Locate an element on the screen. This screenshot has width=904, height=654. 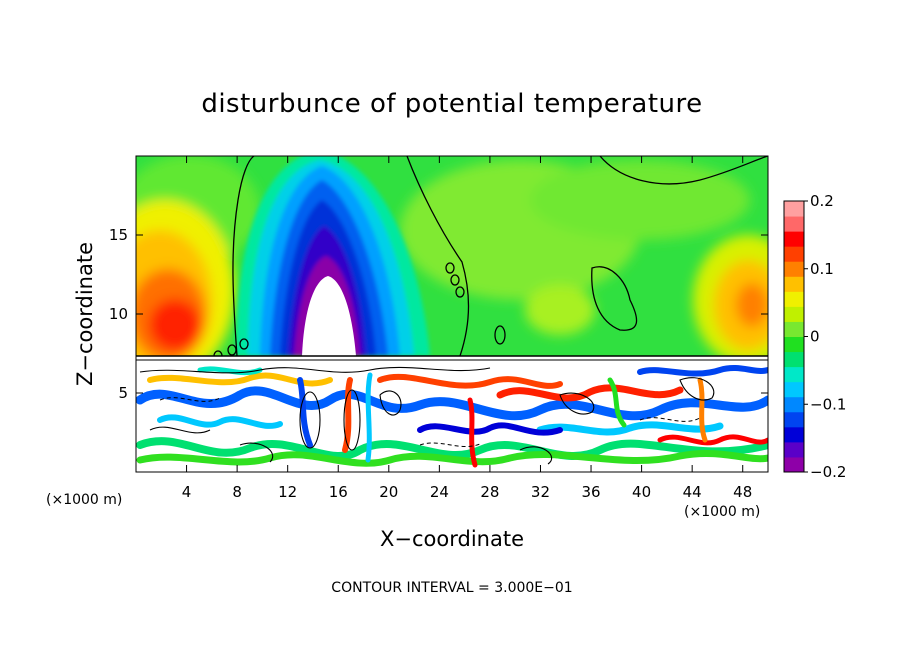
colorbar-tick-label: −0.2 is located at coordinates (828, 472).